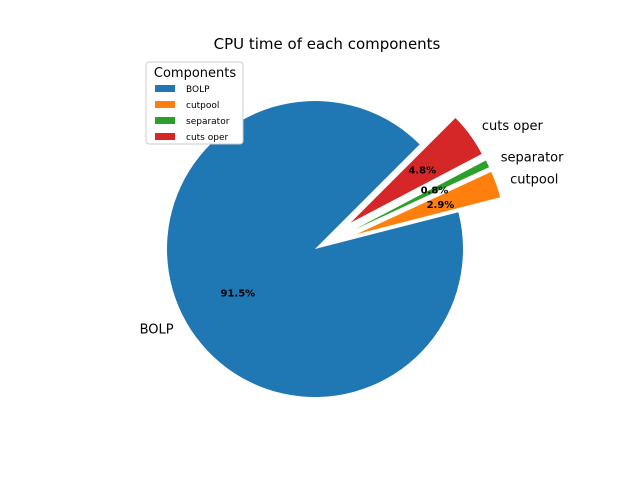 This screenshot has height=480, width=640. I want to click on legend: Components BOLP cutpool separator cuts oper, so click(194, 103).